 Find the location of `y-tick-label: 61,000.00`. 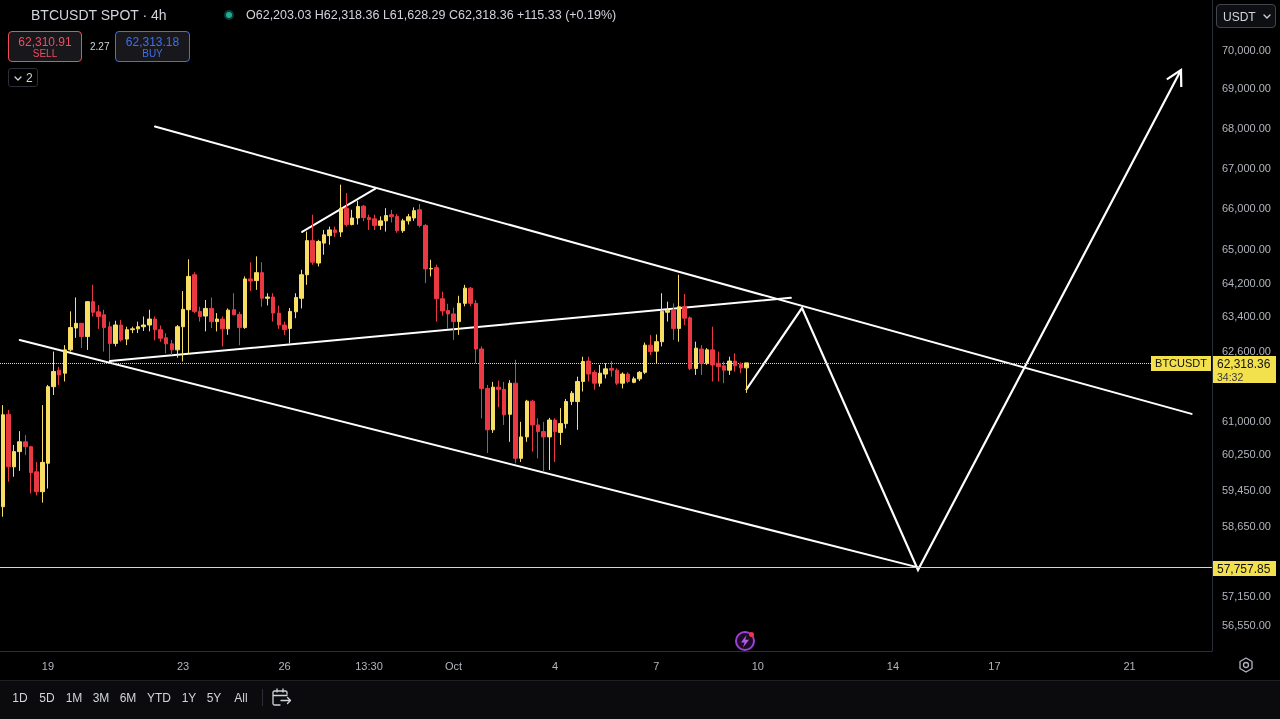

y-tick-label: 61,000.00 is located at coordinates (1246, 420).